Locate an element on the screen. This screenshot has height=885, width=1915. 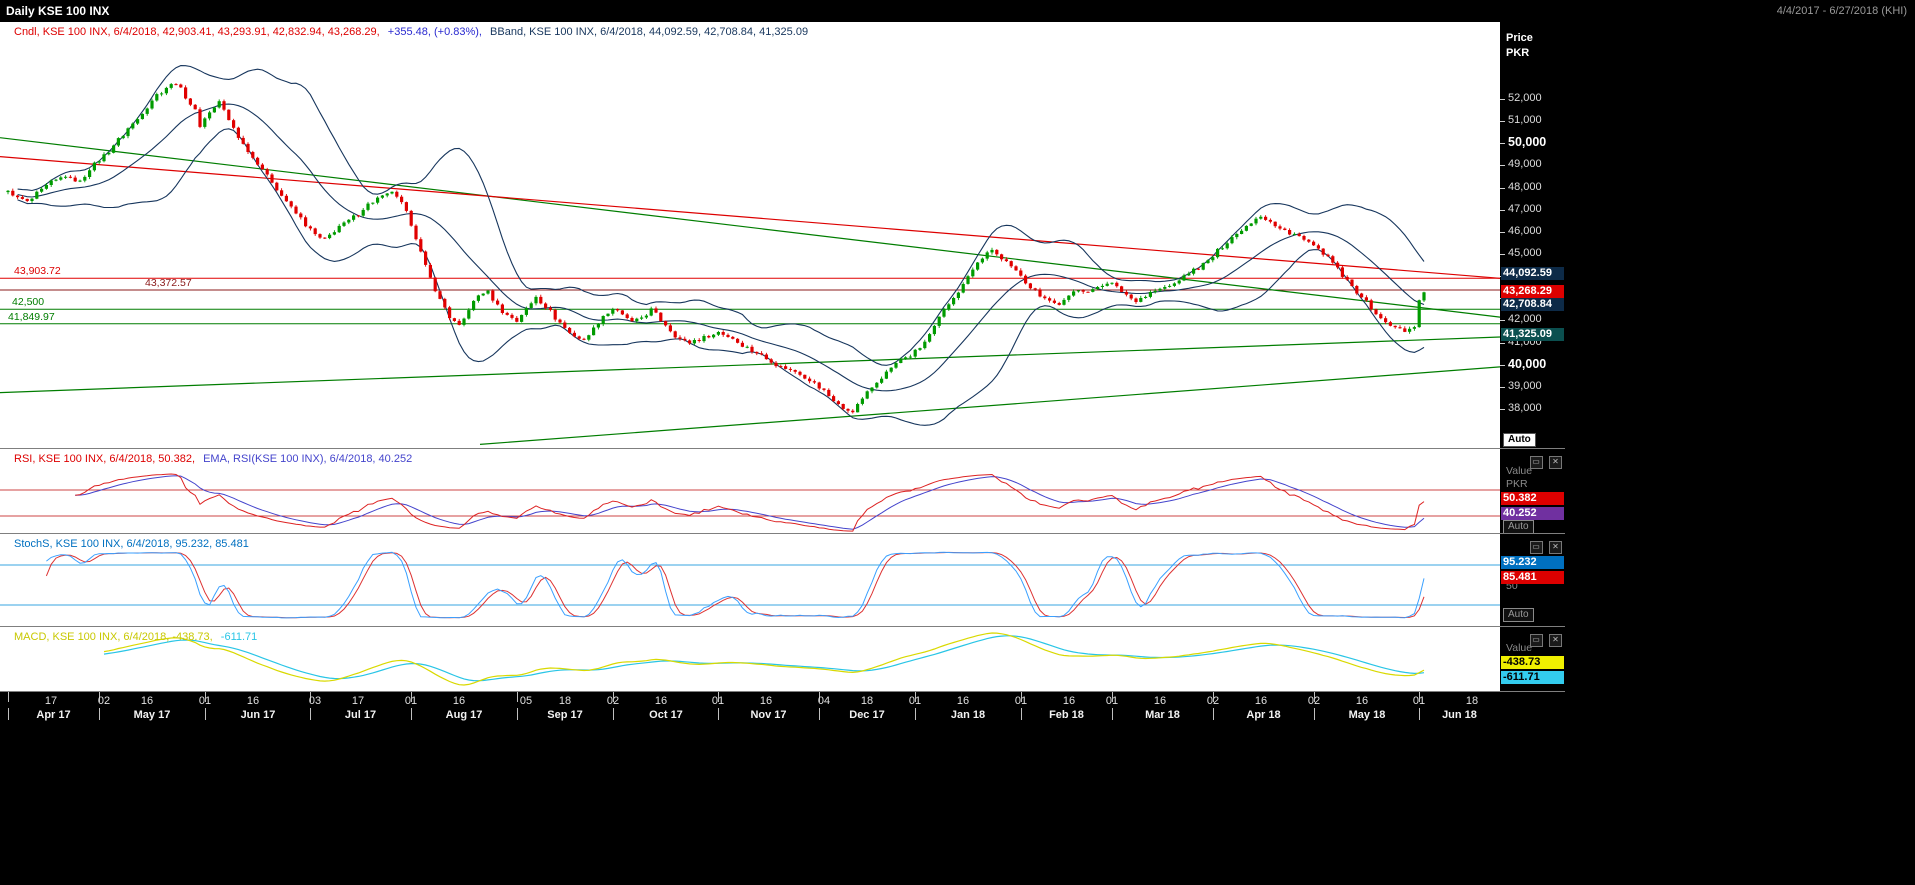
rsi-line is located at coordinates (750, 502).